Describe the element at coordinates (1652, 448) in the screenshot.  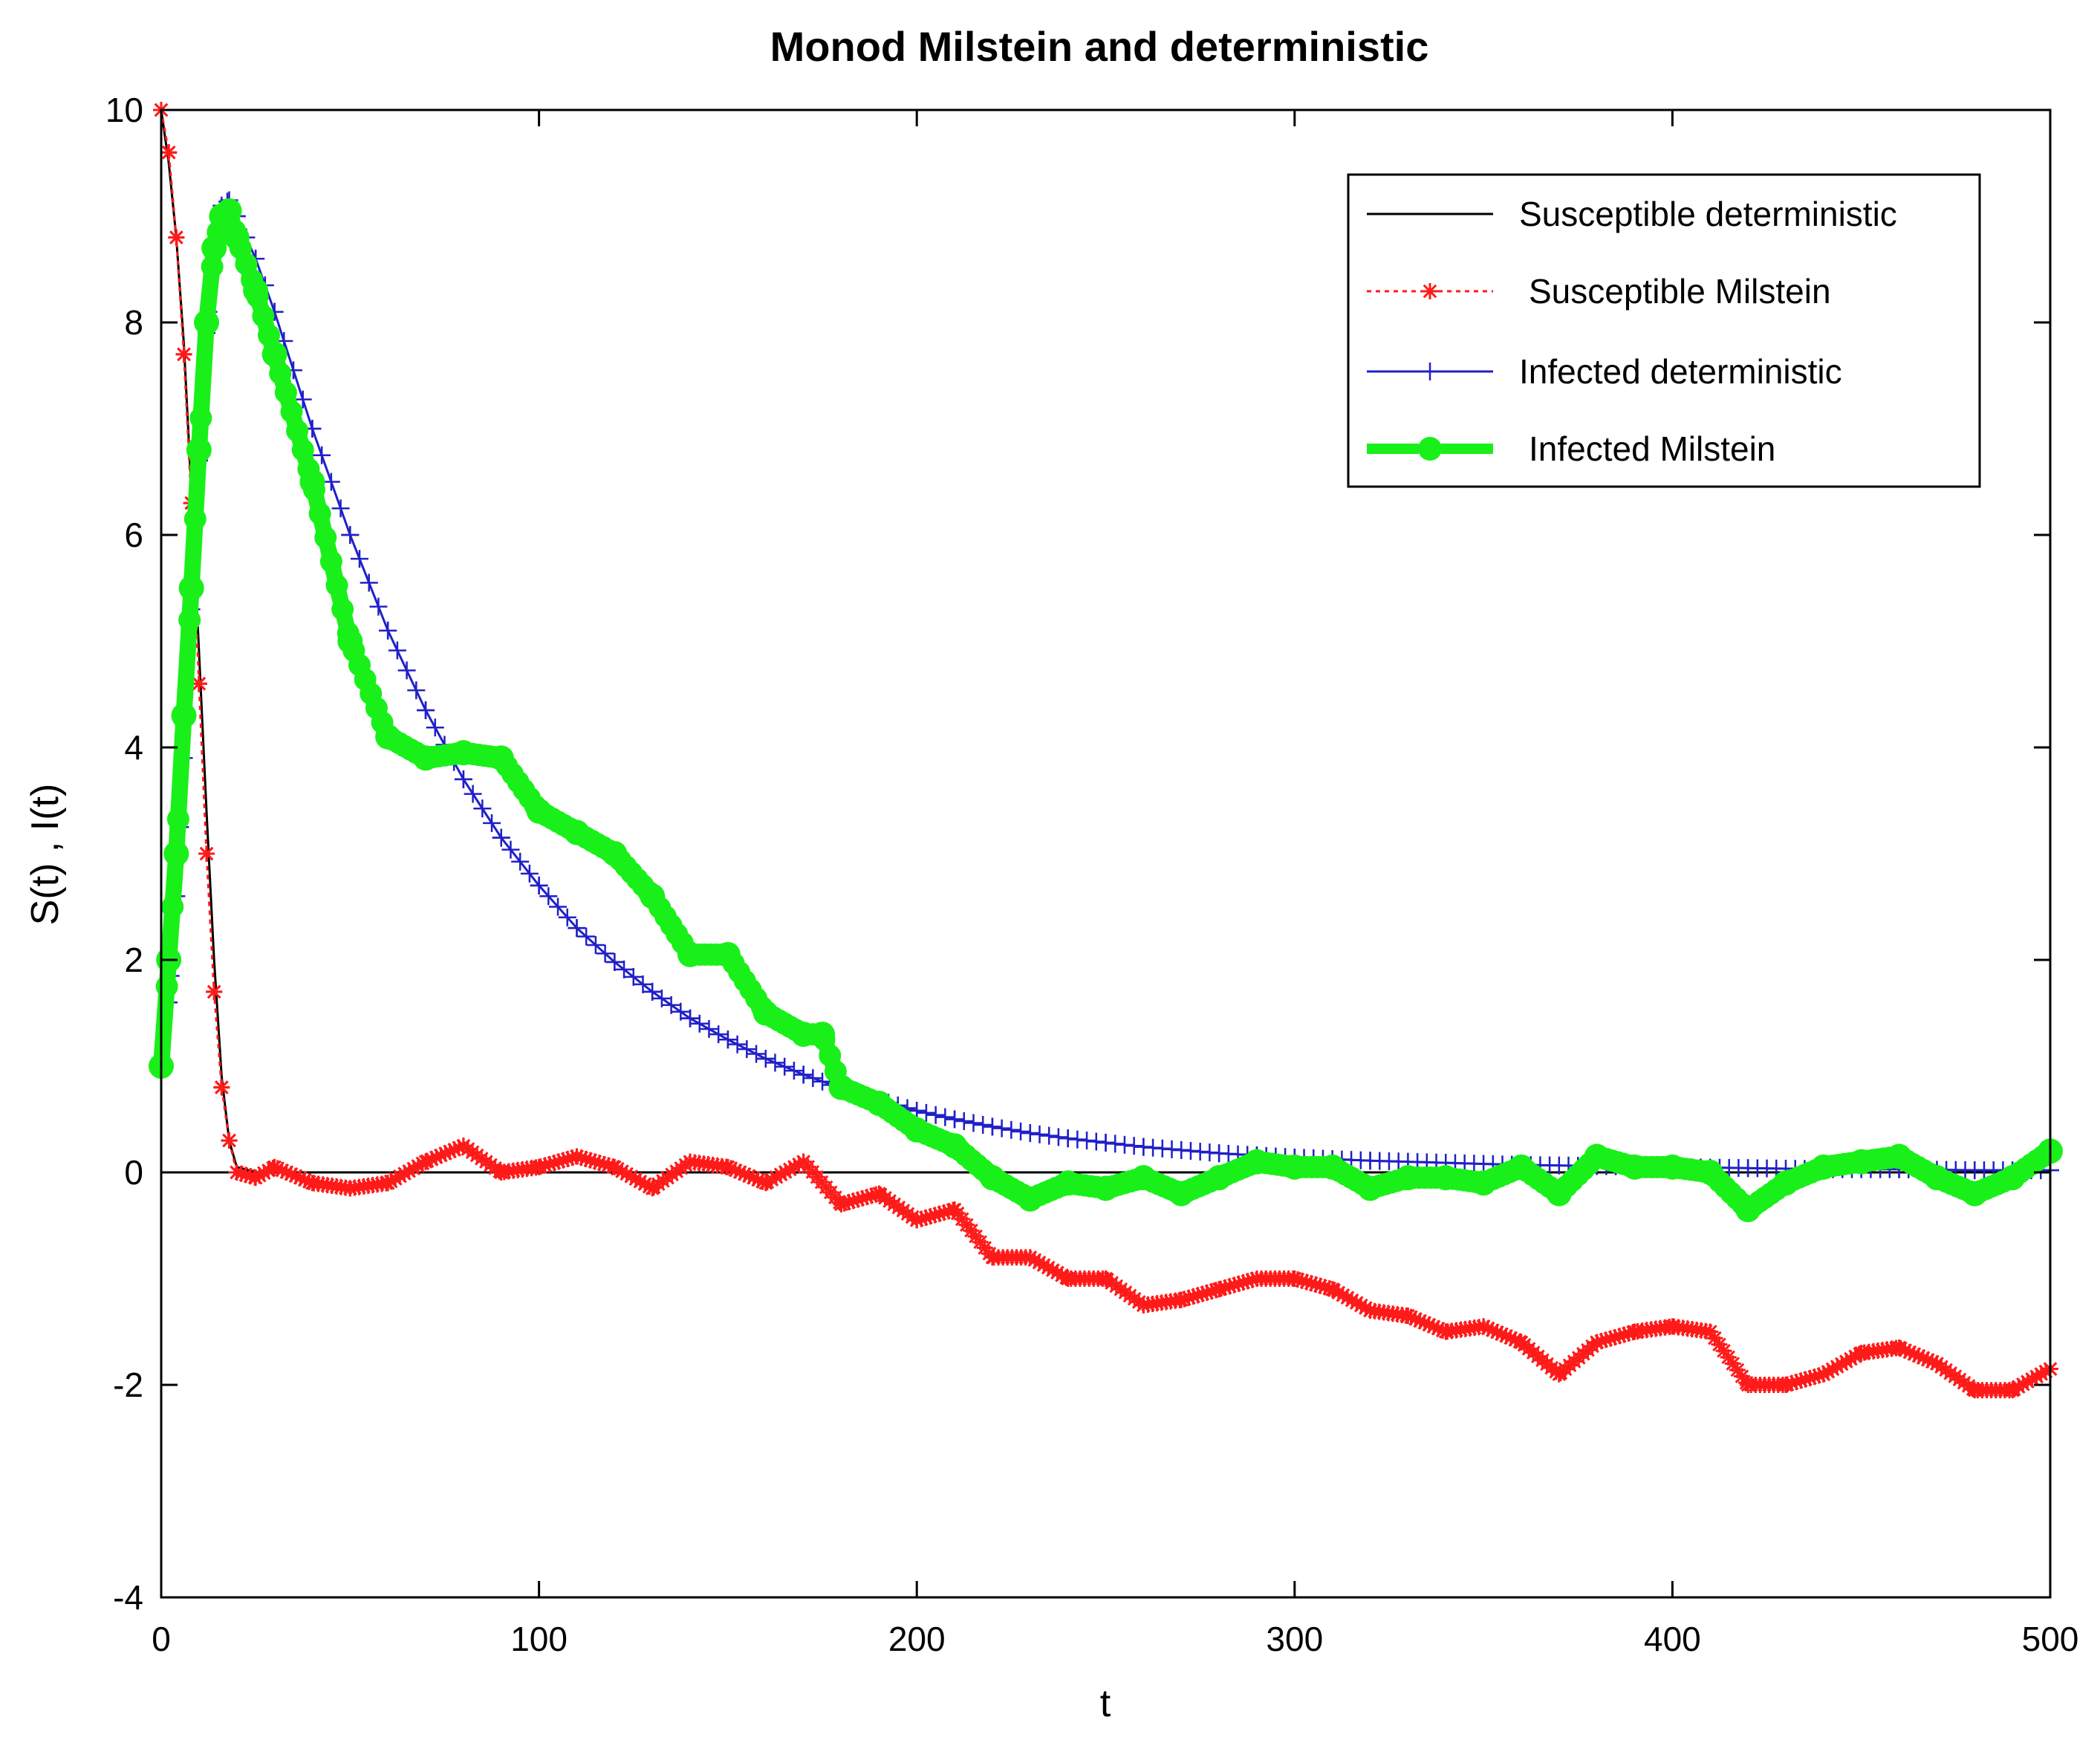
I see `legend-label: Infected Milstein` at that location.